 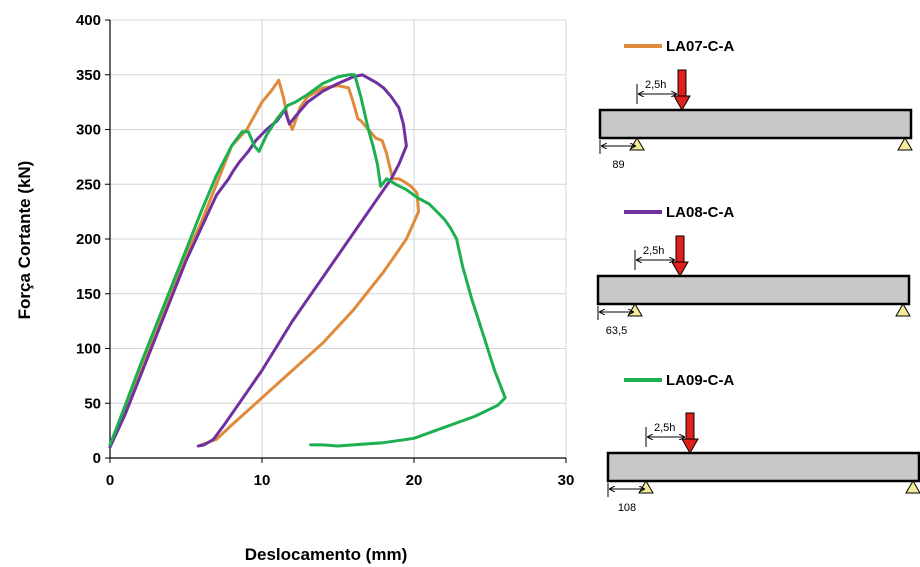 I want to click on y-tick-label: 50, so click(x=92, y=403).